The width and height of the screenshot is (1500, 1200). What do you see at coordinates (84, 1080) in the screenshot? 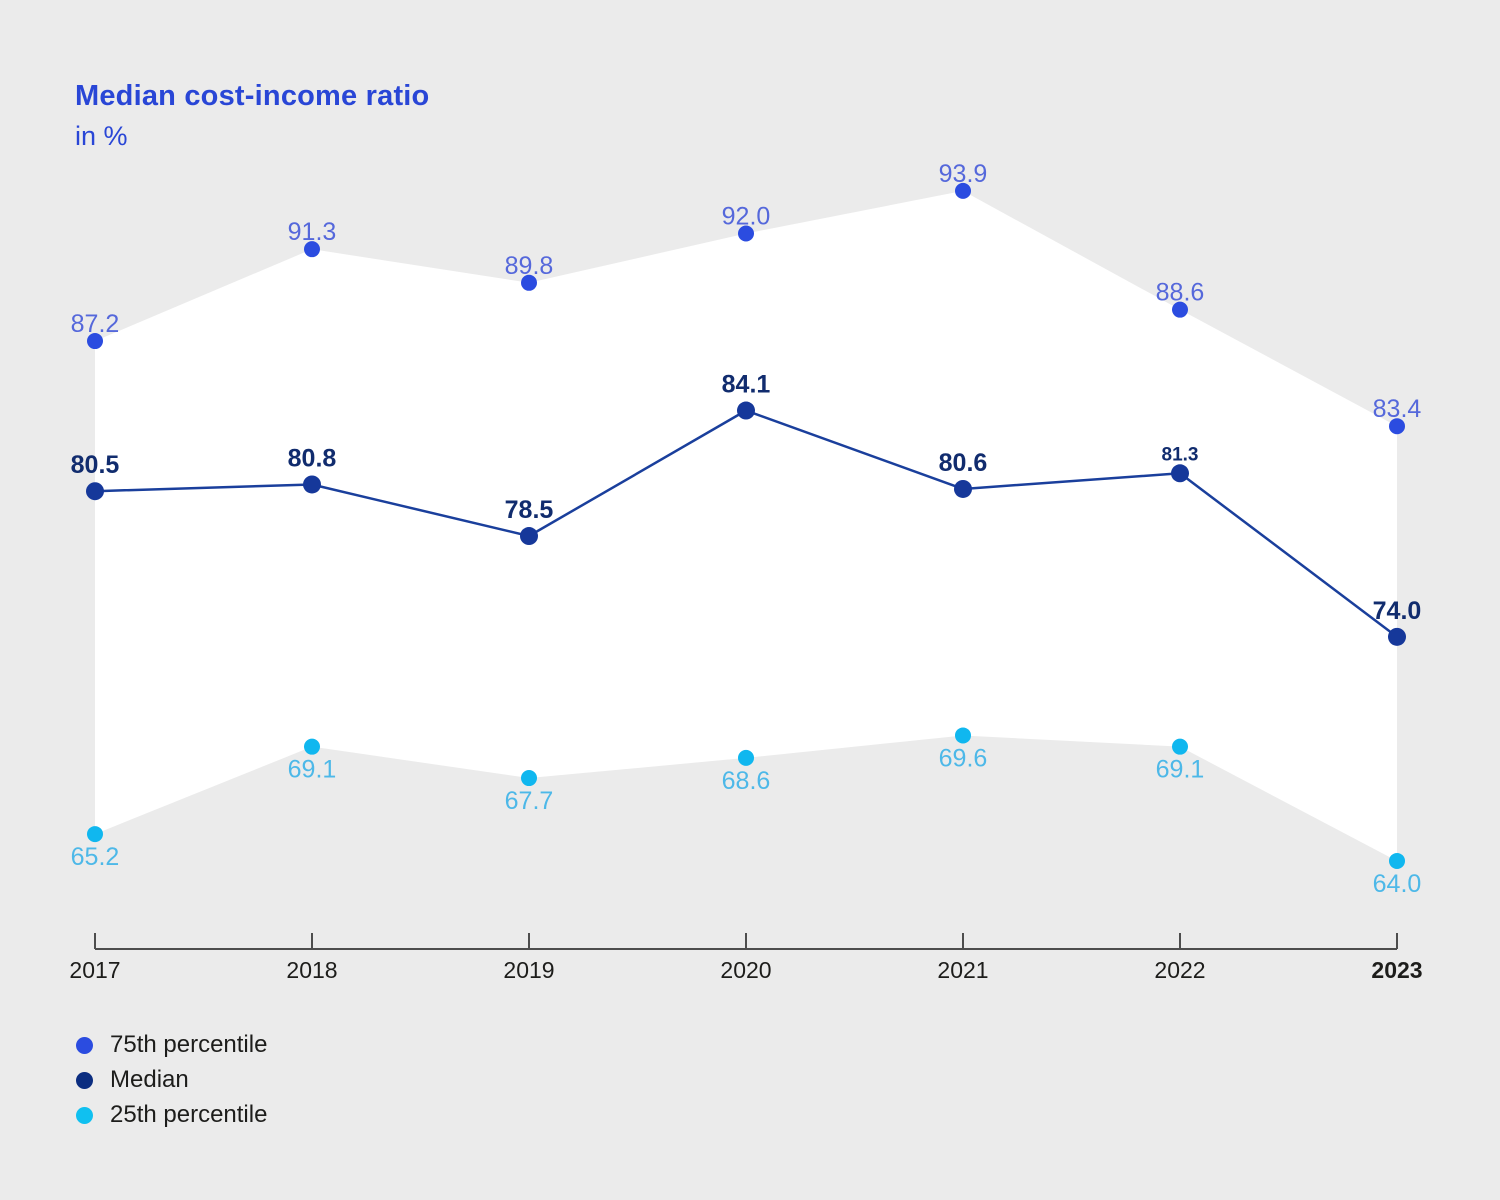
I see `legend-dot-median-icon` at bounding box center [84, 1080].